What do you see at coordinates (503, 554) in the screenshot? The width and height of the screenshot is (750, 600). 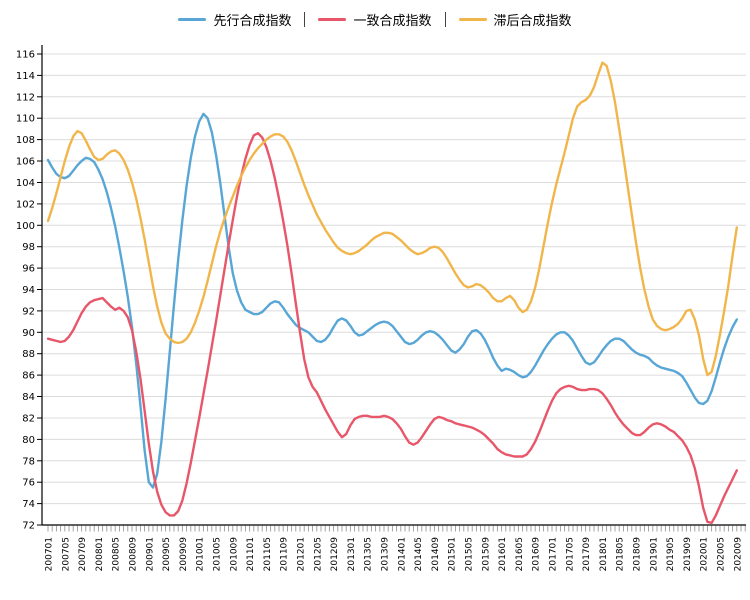 I see `x-tick-label: 201601` at bounding box center [503, 554].